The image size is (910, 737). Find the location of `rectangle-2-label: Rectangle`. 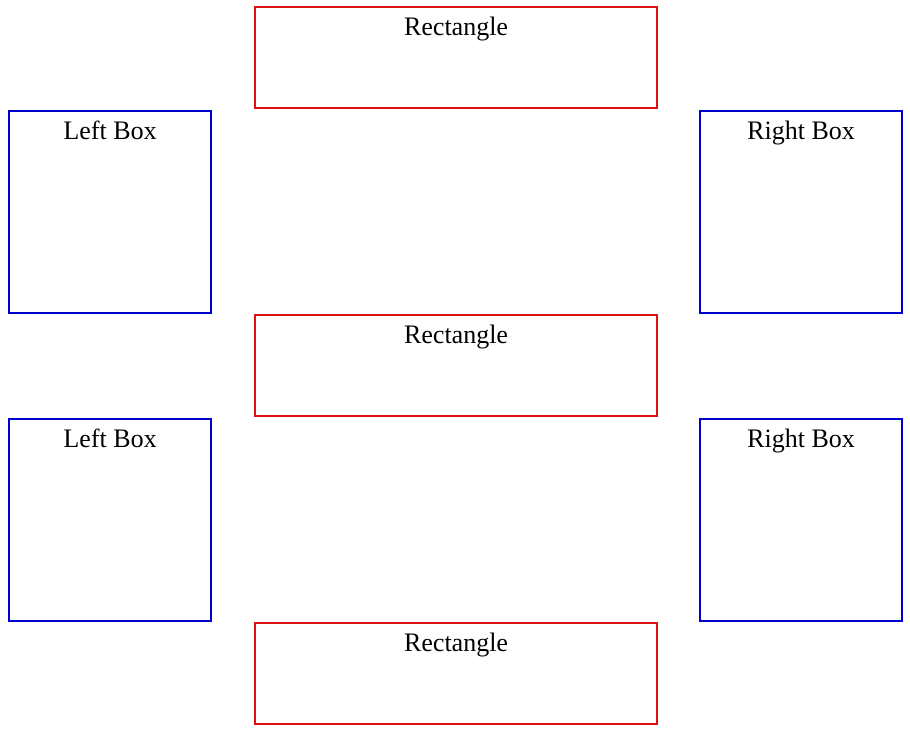

rectangle-2-label: Rectangle is located at coordinates (456, 334).